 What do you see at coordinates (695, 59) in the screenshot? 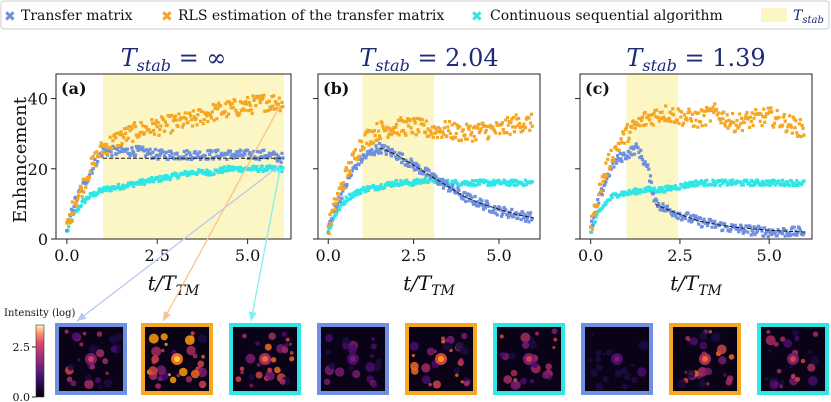
I see `panel-title: Tstab = 1.39` at bounding box center [695, 59].